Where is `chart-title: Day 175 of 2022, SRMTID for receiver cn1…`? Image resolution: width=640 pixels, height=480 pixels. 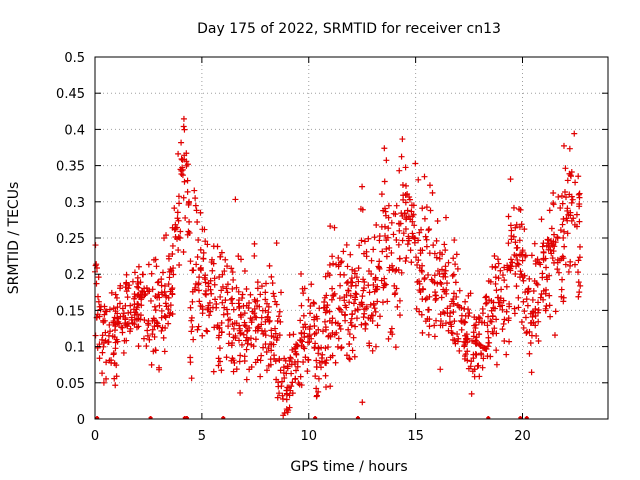
chart-title: Day 175 of 2022, SRMTID for receiver cn1… is located at coordinates (349, 29).